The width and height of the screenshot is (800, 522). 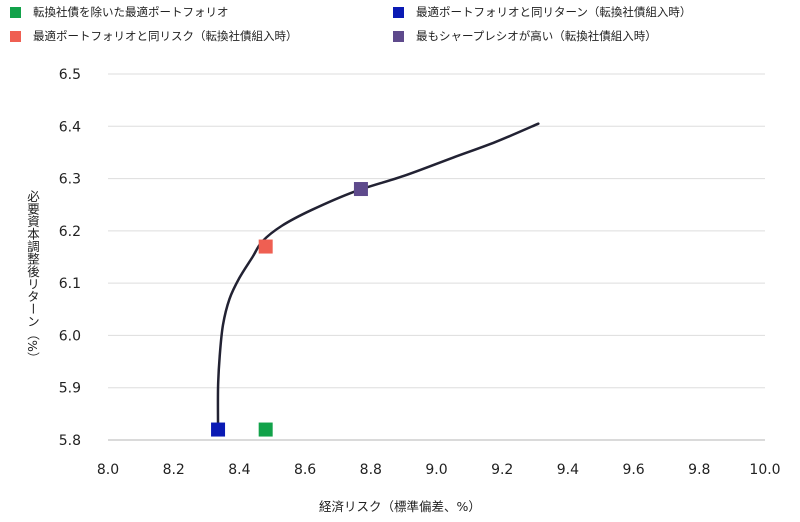 I want to click on y-tick-label: 6.3, so click(x=70, y=180).